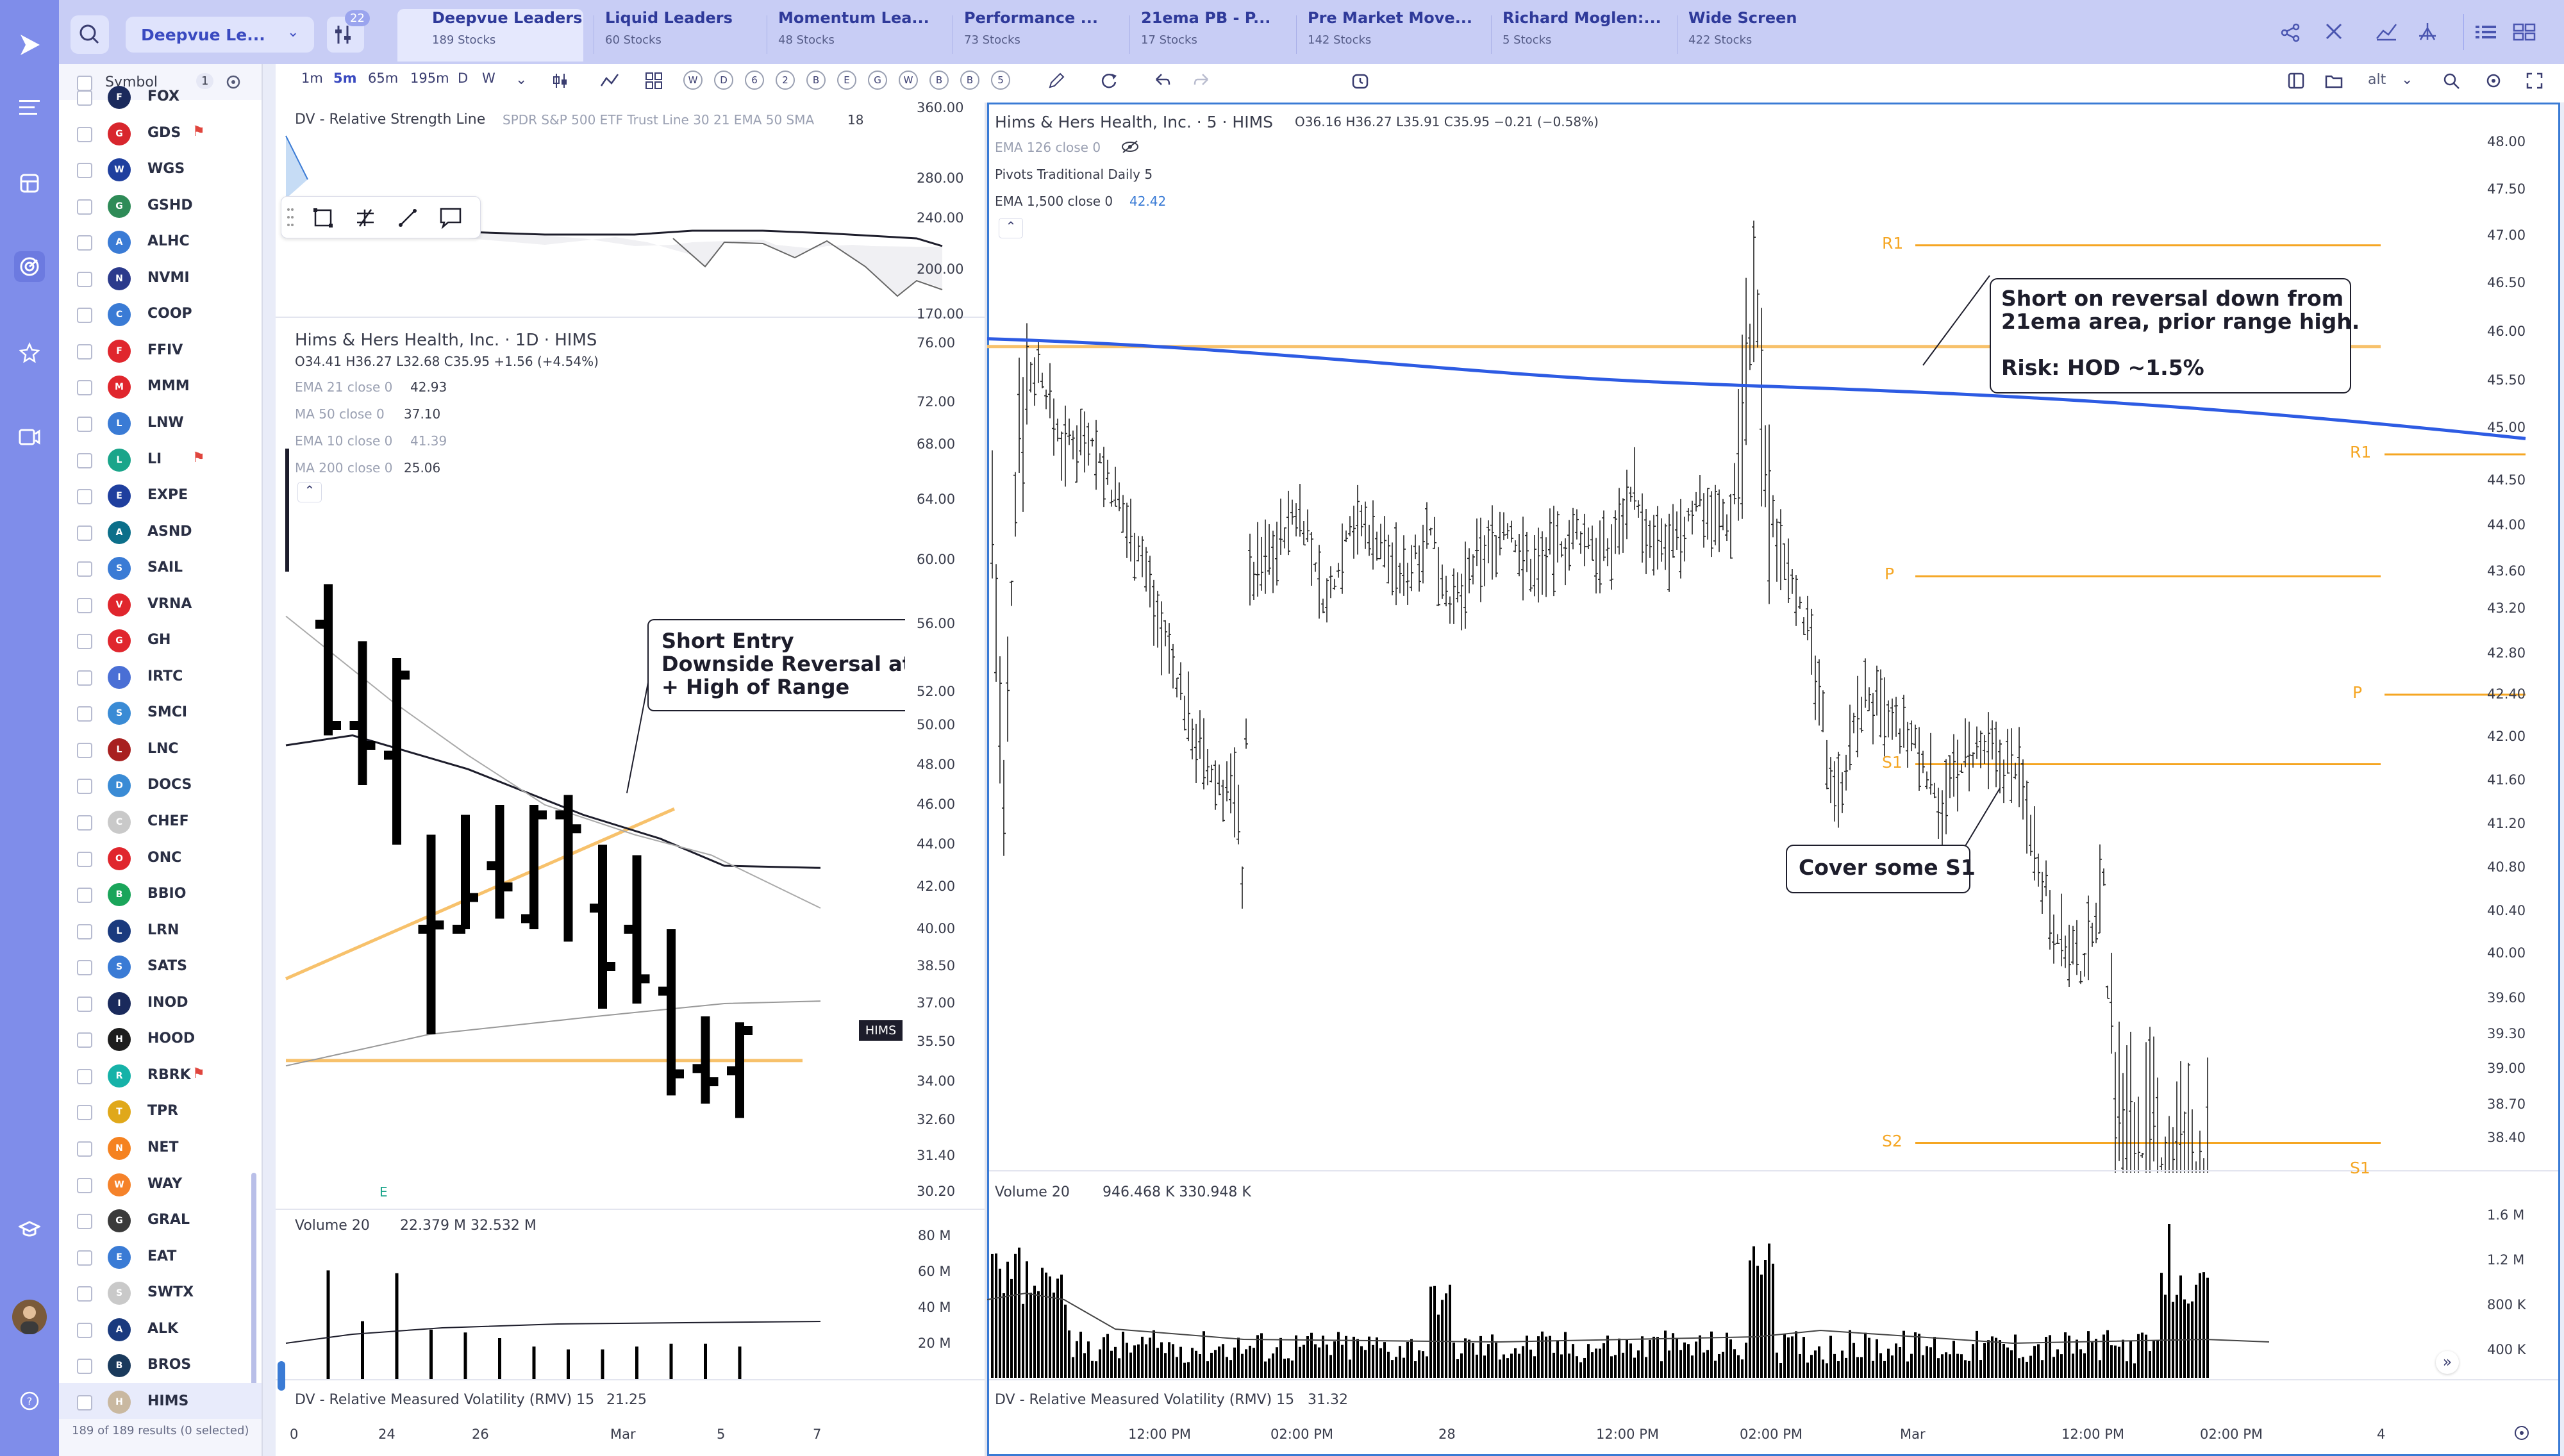 The image size is (2564, 1456). I want to click on symbol-row-nvmi: N NVMI, so click(160, 278).